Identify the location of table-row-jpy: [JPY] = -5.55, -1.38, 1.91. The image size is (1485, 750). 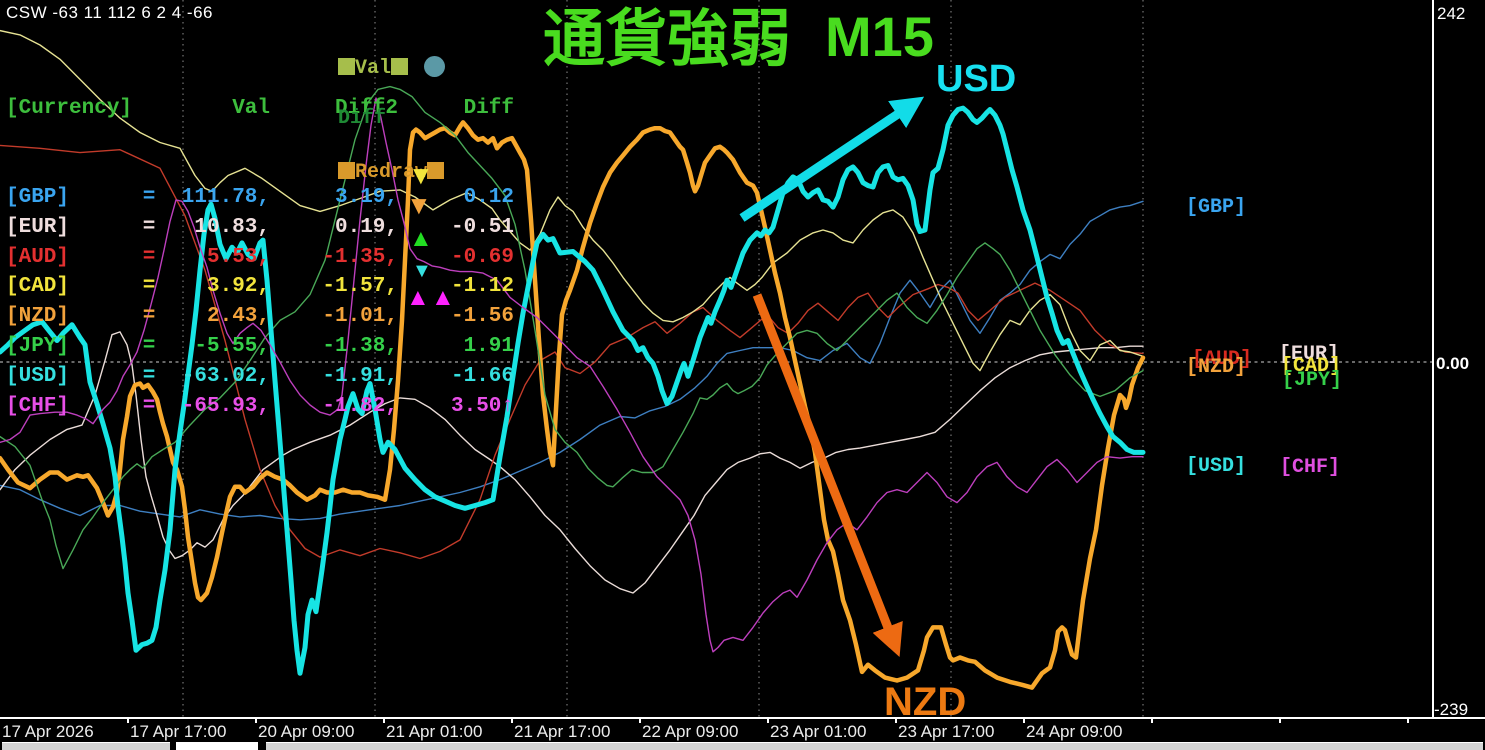
(260, 347).